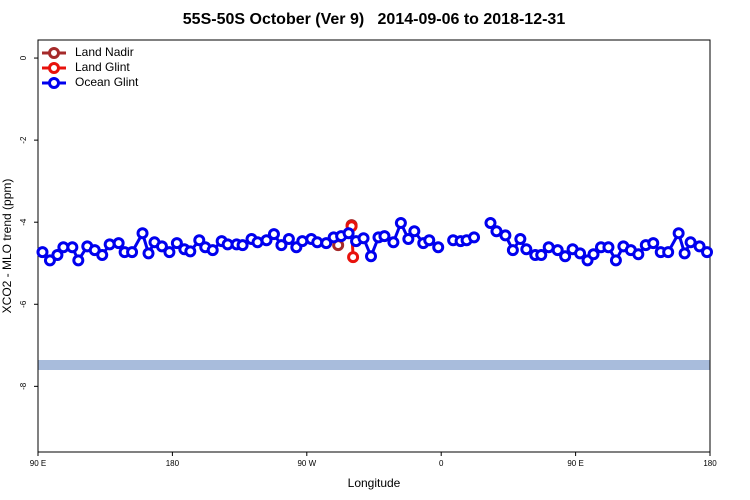 The height and width of the screenshot is (500, 750). I want to click on legend-label: Ocean Glint, so click(107, 82).